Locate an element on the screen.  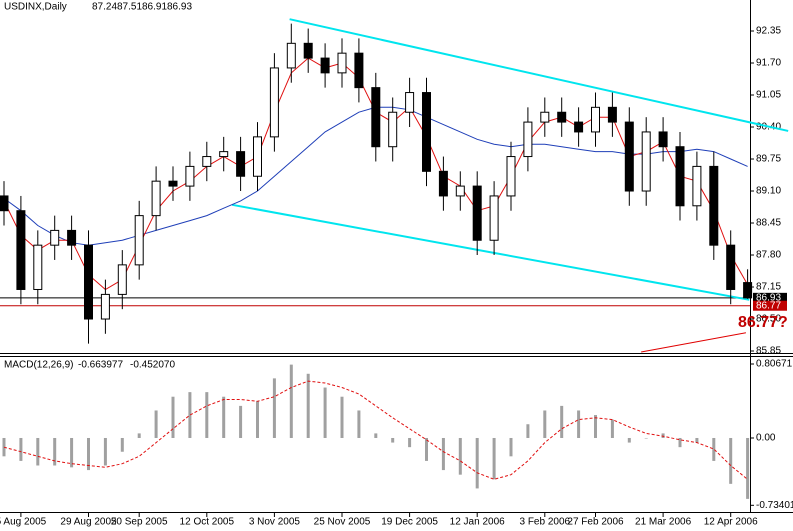
annotation: 86.77? is located at coordinates (763, 322).